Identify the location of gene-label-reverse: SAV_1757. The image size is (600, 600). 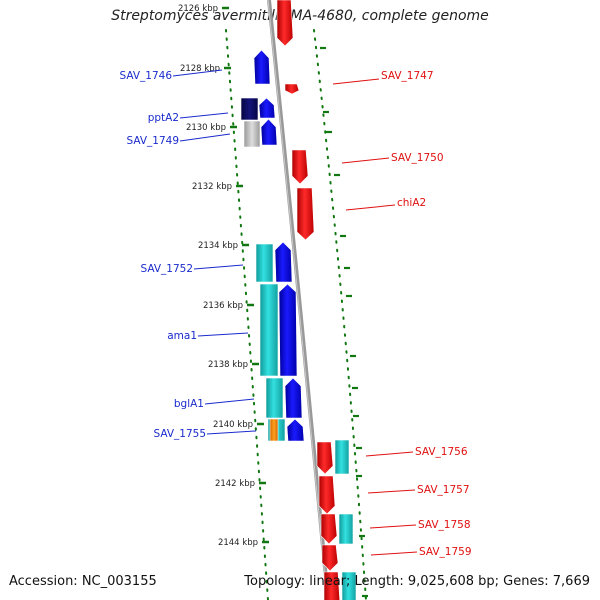
(443, 490).